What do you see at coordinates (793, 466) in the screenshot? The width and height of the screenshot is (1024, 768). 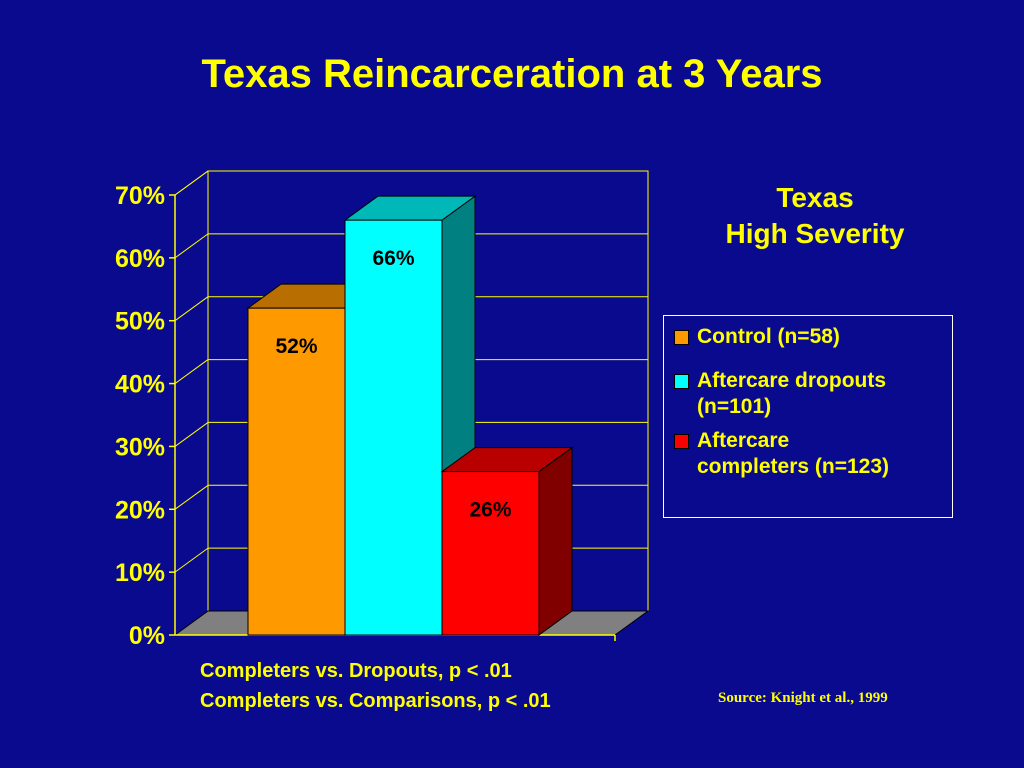 I see `legend-label-line: completers (n=123)` at bounding box center [793, 466].